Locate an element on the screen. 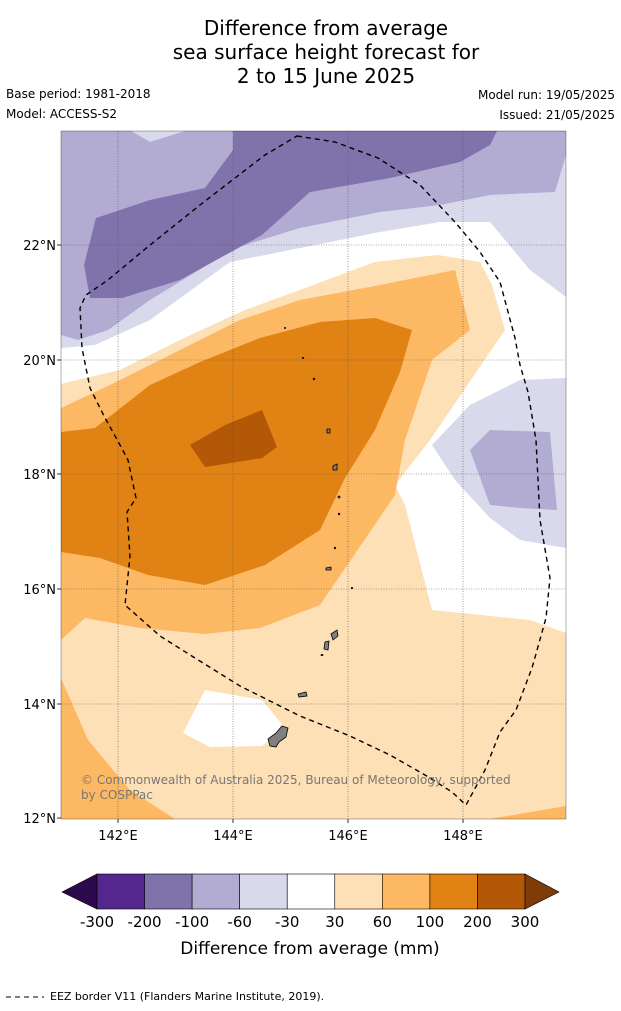  title-line-3: 2 to 15 June 2025 is located at coordinates (326, 76).